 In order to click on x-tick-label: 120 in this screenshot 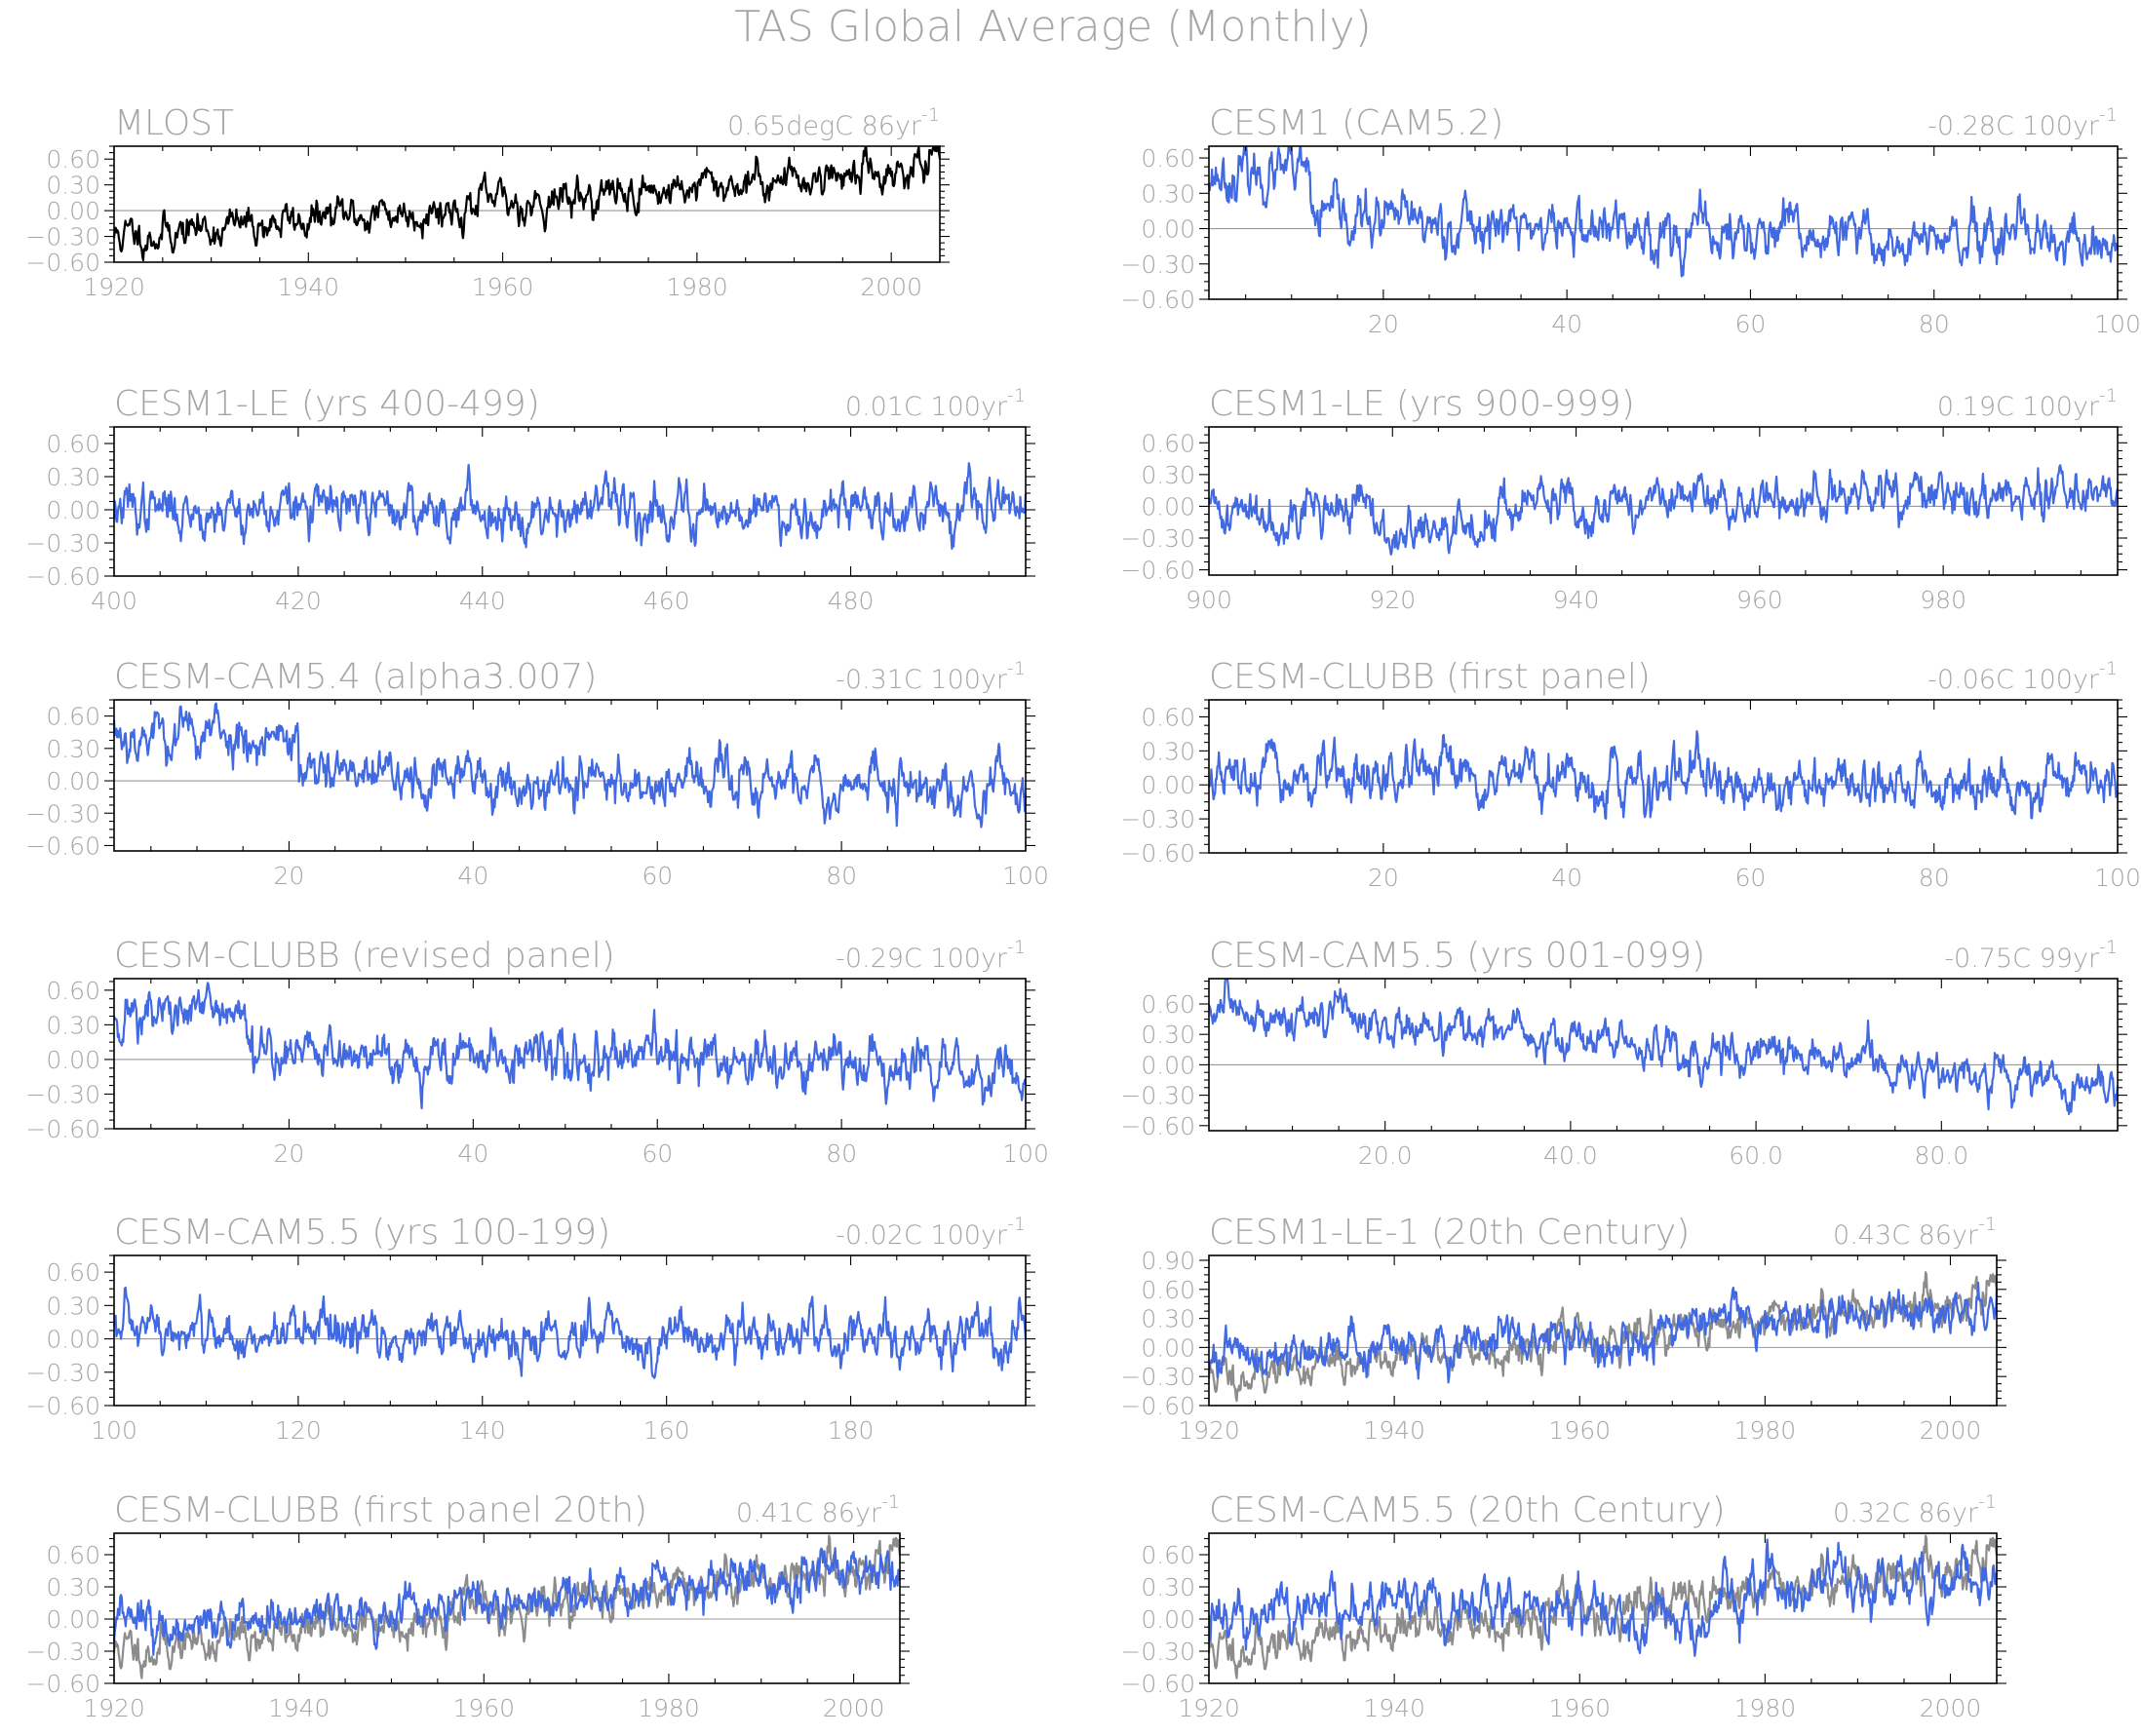, I will do `click(298, 1430)`.